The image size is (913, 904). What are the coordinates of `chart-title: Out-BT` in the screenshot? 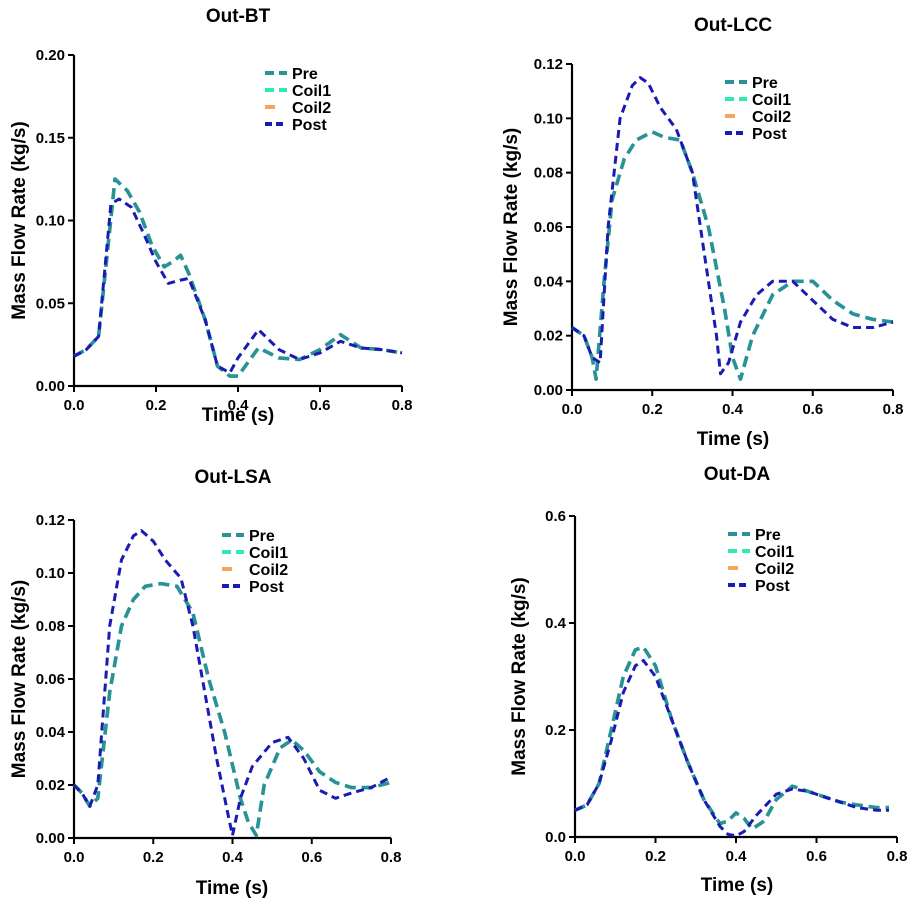 It's located at (238, 16).